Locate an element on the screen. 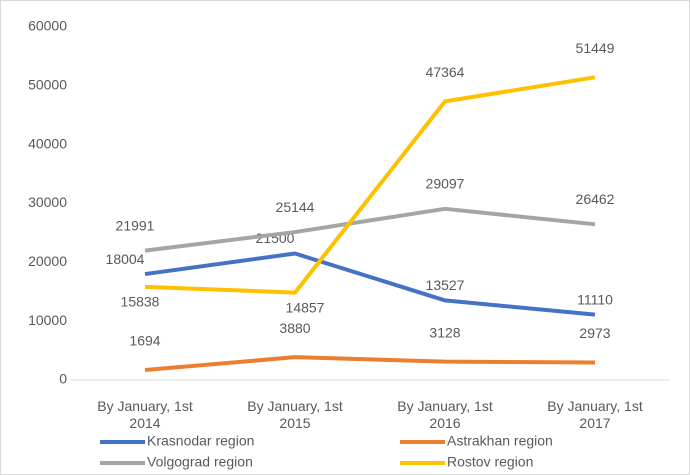 The height and width of the screenshot is (475, 690). data-label: 2973 is located at coordinates (594, 333).